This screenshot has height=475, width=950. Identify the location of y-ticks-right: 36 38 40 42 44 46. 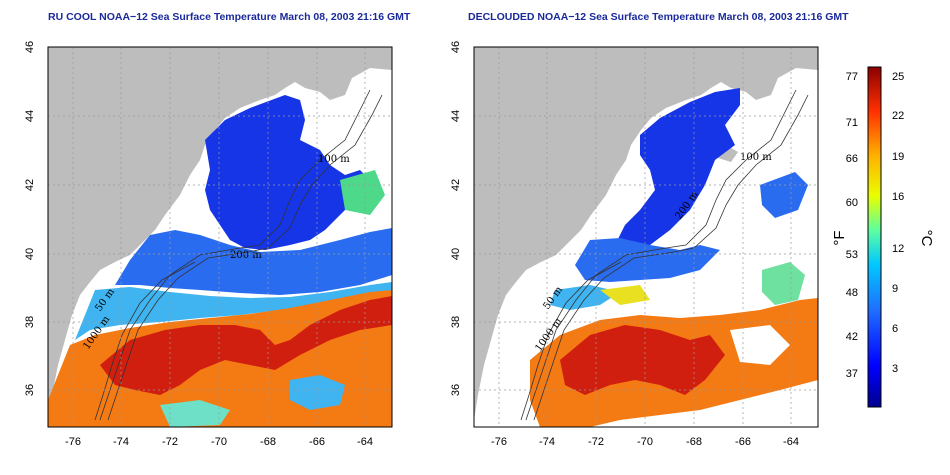
(456, 218).